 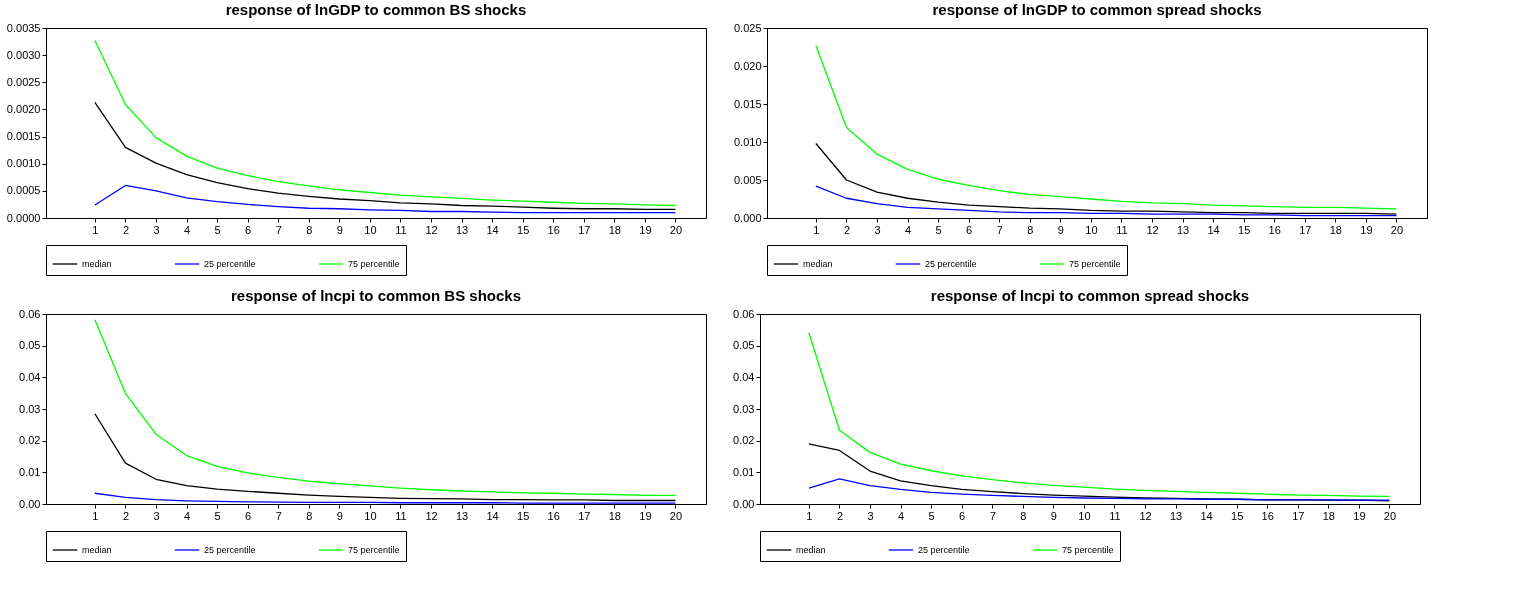 I want to click on y-tick-label: 0.0010, so click(x=23, y=163).